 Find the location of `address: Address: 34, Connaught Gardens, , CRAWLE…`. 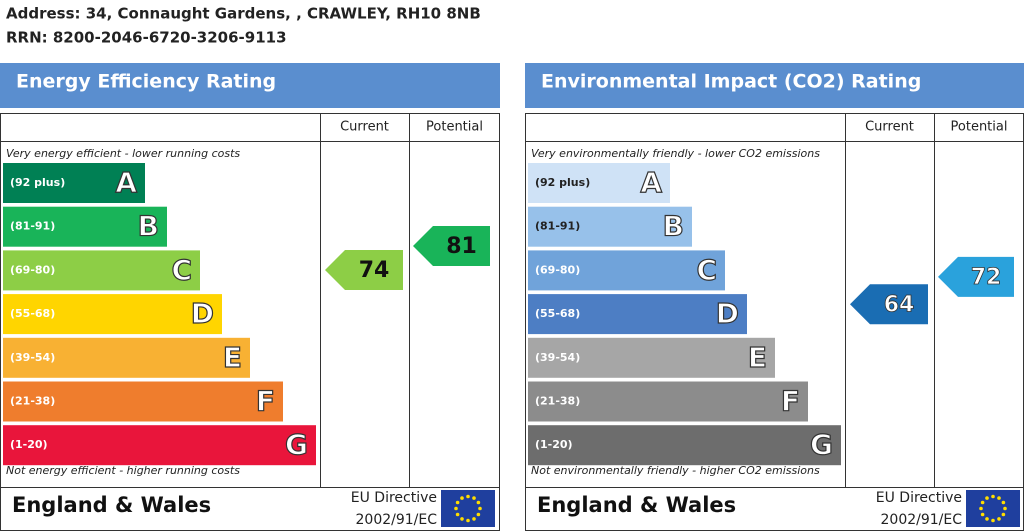

address: Address: 34, Connaught Gardens, , CRAWLE… is located at coordinates (243, 14).